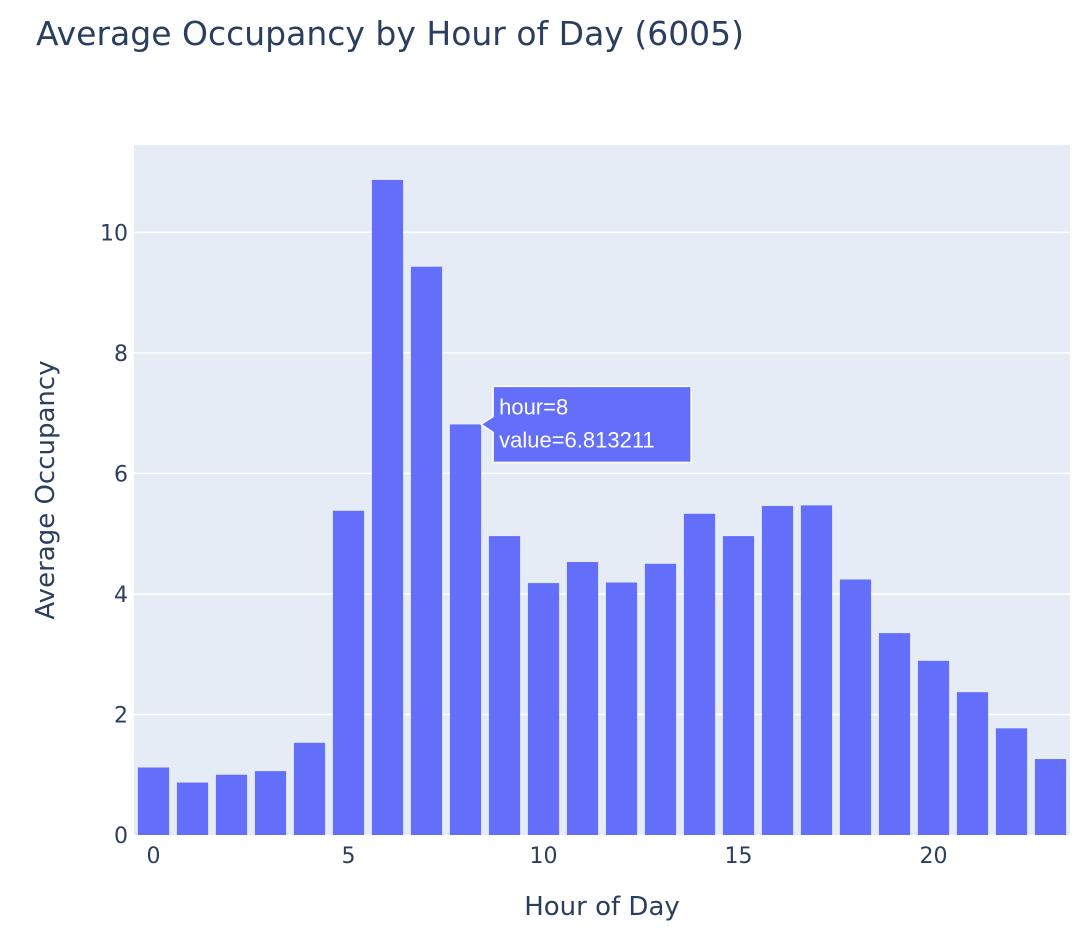 Image resolution: width=1092 pixels, height=930 pixels. What do you see at coordinates (121, 595) in the screenshot?
I see `y-tick-label: 4` at bounding box center [121, 595].